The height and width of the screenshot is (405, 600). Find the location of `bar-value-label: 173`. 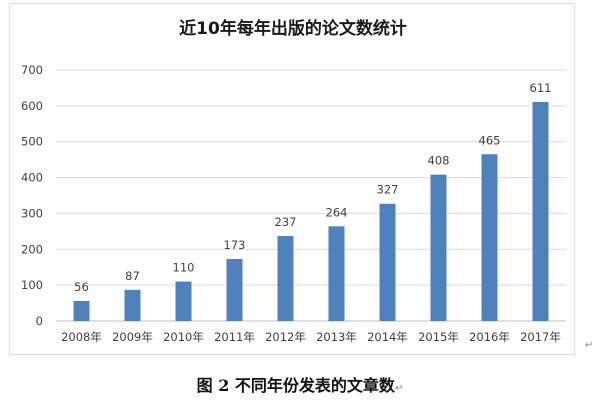

bar-value-label: 173 is located at coordinates (235, 245).